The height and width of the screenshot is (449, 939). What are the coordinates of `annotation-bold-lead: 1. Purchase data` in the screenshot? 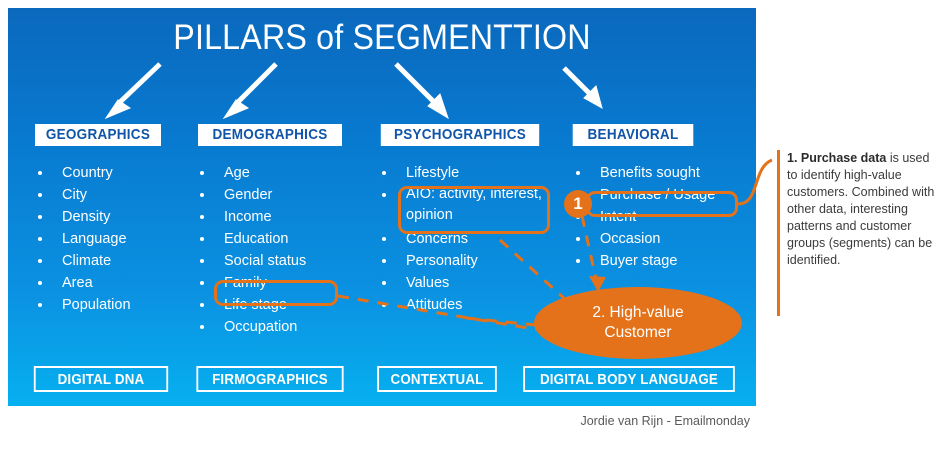 It's located at (837, 158).